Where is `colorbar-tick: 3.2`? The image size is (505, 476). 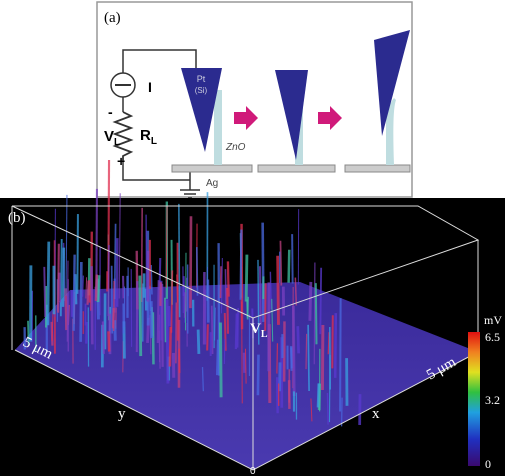 colorbar-tick: 3.2 is located at coordinates (492, 400).